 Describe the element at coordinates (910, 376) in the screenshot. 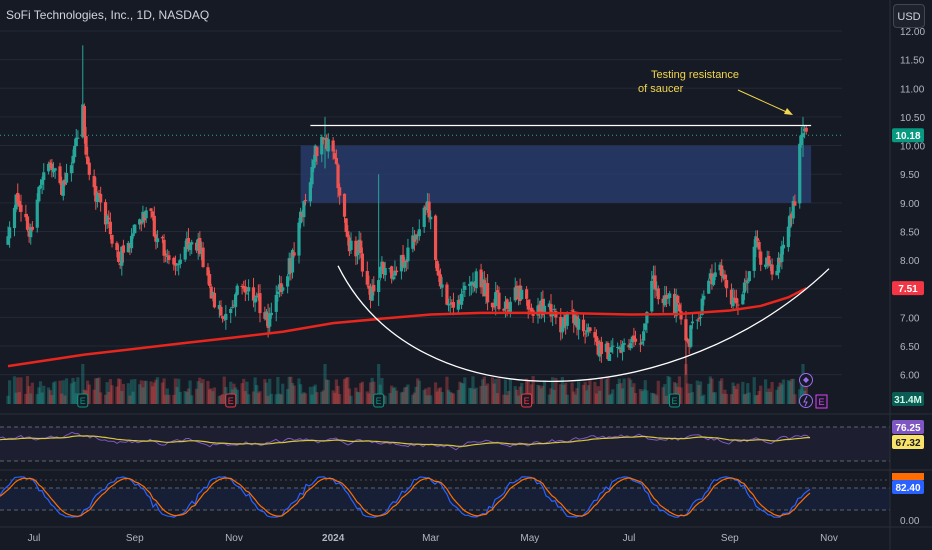

I see `price-tick: 6.00` at that location.